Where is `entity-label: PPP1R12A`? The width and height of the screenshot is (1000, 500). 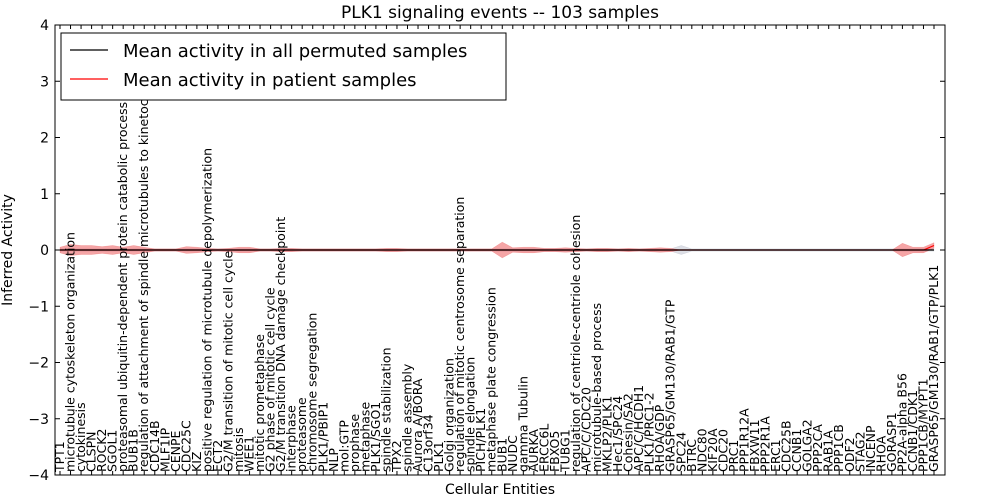
entity-label: PPP1R12A is located at coordinates (743, 440).